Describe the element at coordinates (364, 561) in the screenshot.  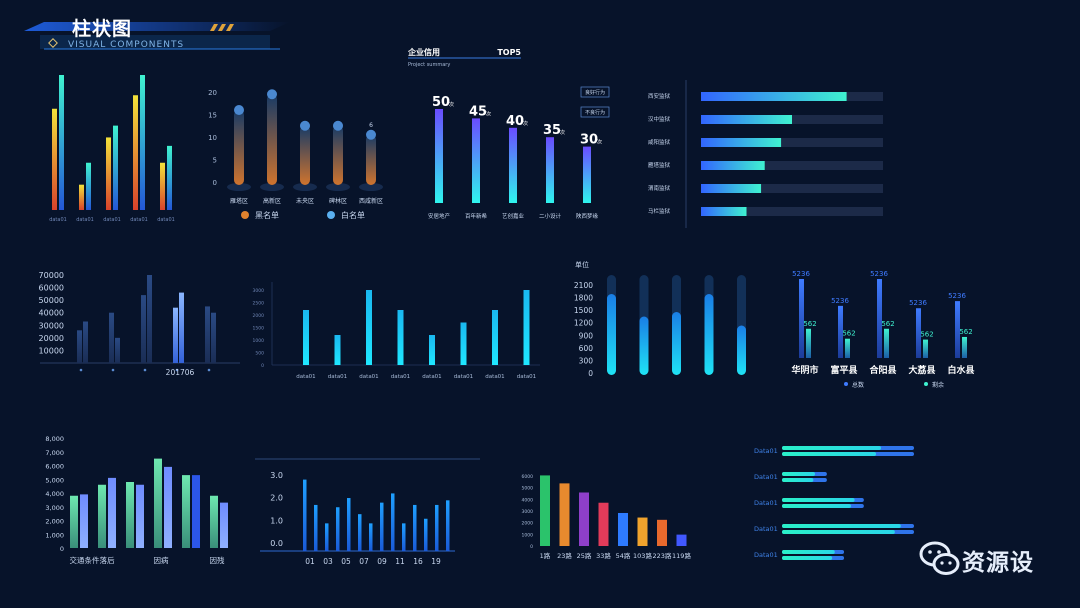
I see `x-tick-label: 07` at that location.